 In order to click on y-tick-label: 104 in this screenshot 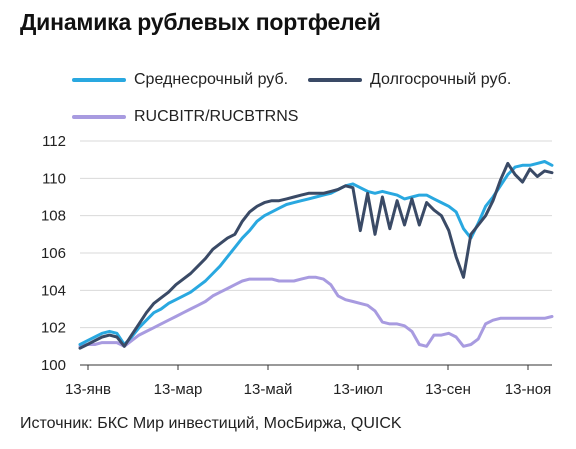, I will do `click(53, 290)`.